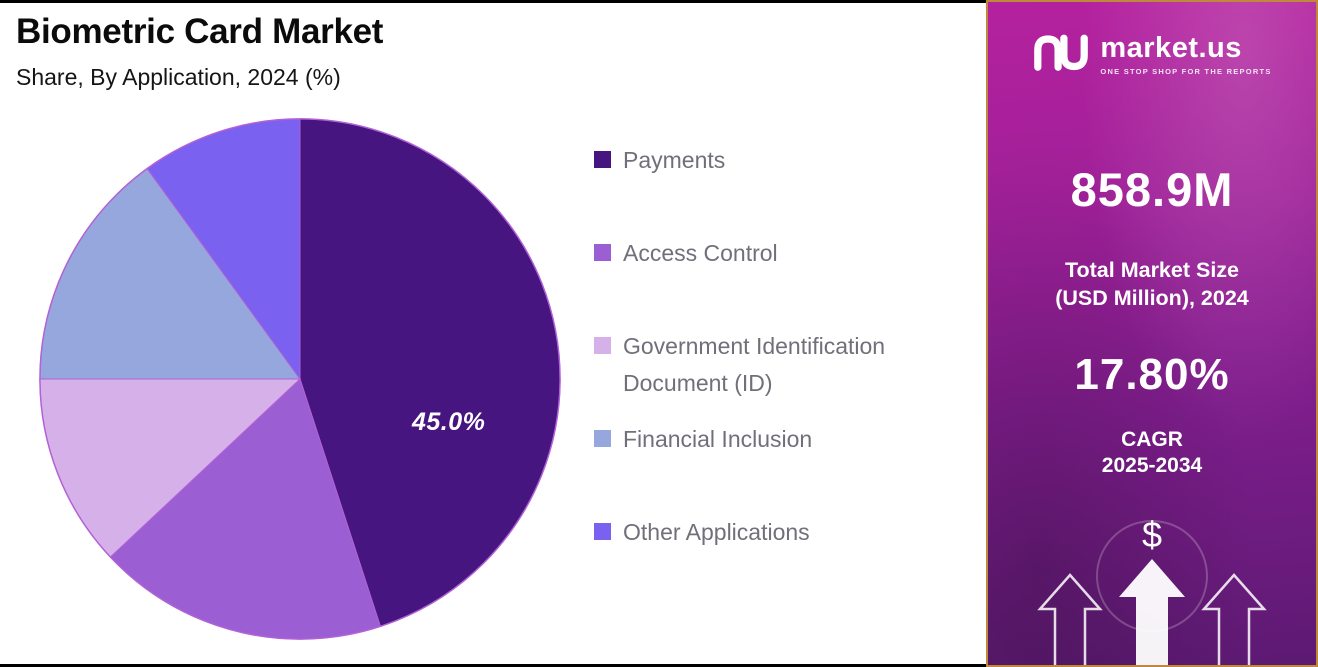 The width and height of the screenshot is (1318, 667). I want to click on legend-item-other-applications: Other Applications, so click(781, 532).